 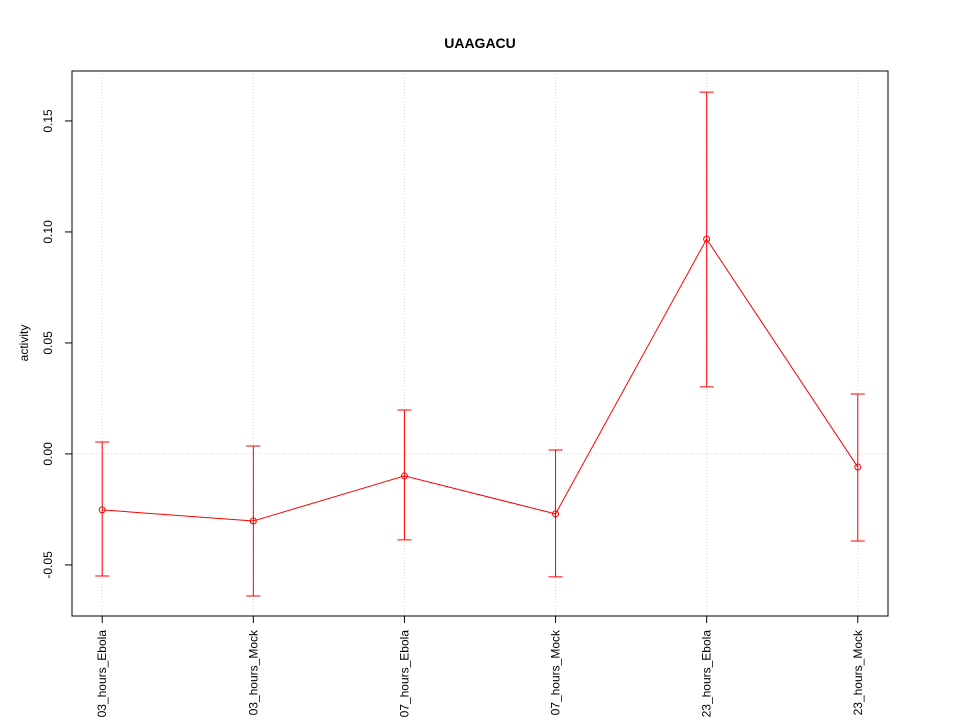 I want to click on y-axis-label: activity, so click(x=24, y=343).